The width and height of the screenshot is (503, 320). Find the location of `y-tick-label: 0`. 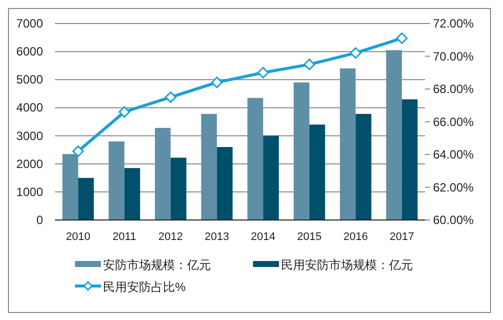

y-tick-label: 0 is located at coordinates (40, 220).